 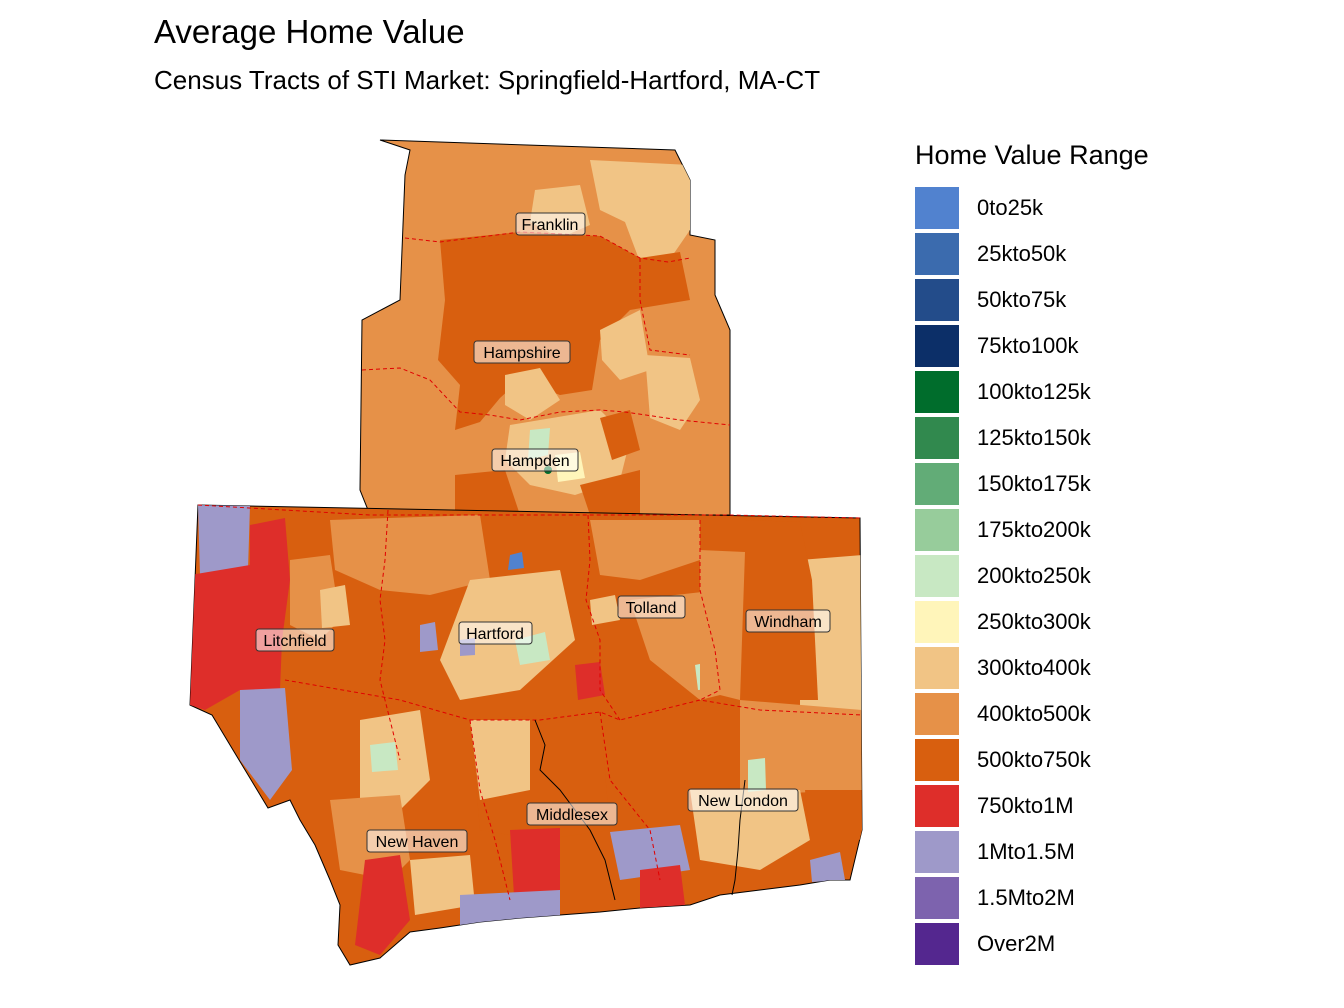 I want to click on county-name-new-haven: New Haven, so click(x=417, y=842).